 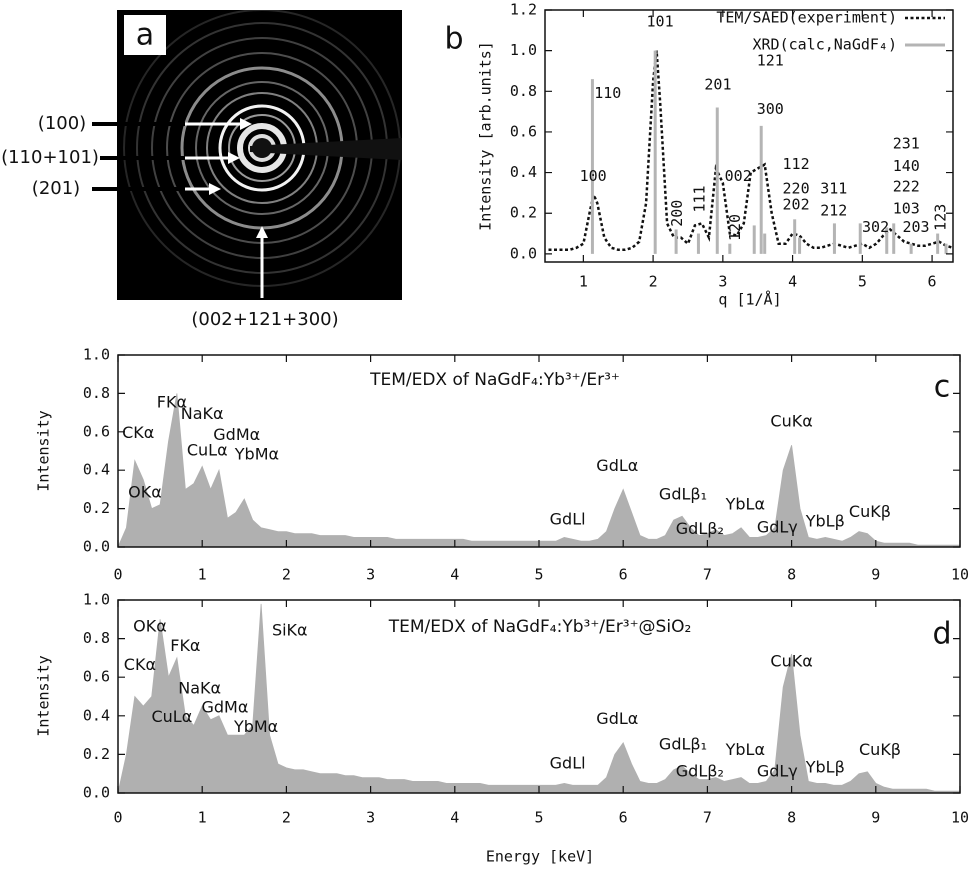 I want to click on peak-label: 302, so click(x=875, y=227).